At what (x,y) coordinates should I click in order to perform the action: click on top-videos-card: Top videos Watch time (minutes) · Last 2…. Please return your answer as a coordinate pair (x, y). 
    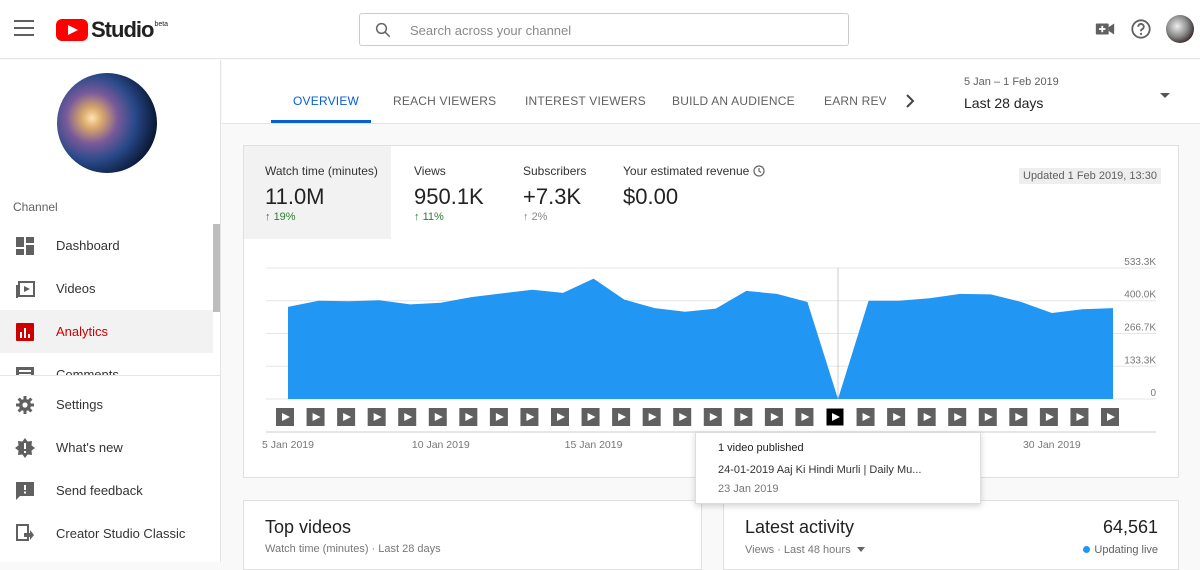
    Looking at the image, I should click on (472, 535).